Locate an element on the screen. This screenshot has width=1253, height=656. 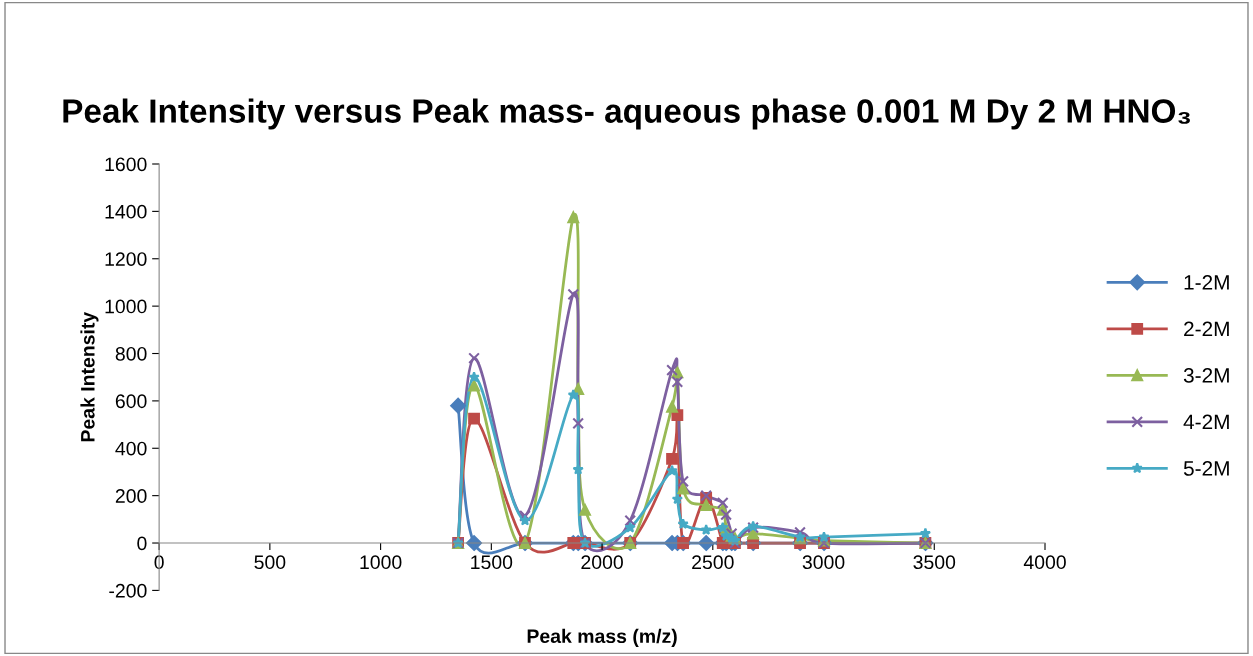
legend-label: 4-2M is located at coordinates (1206, 422).